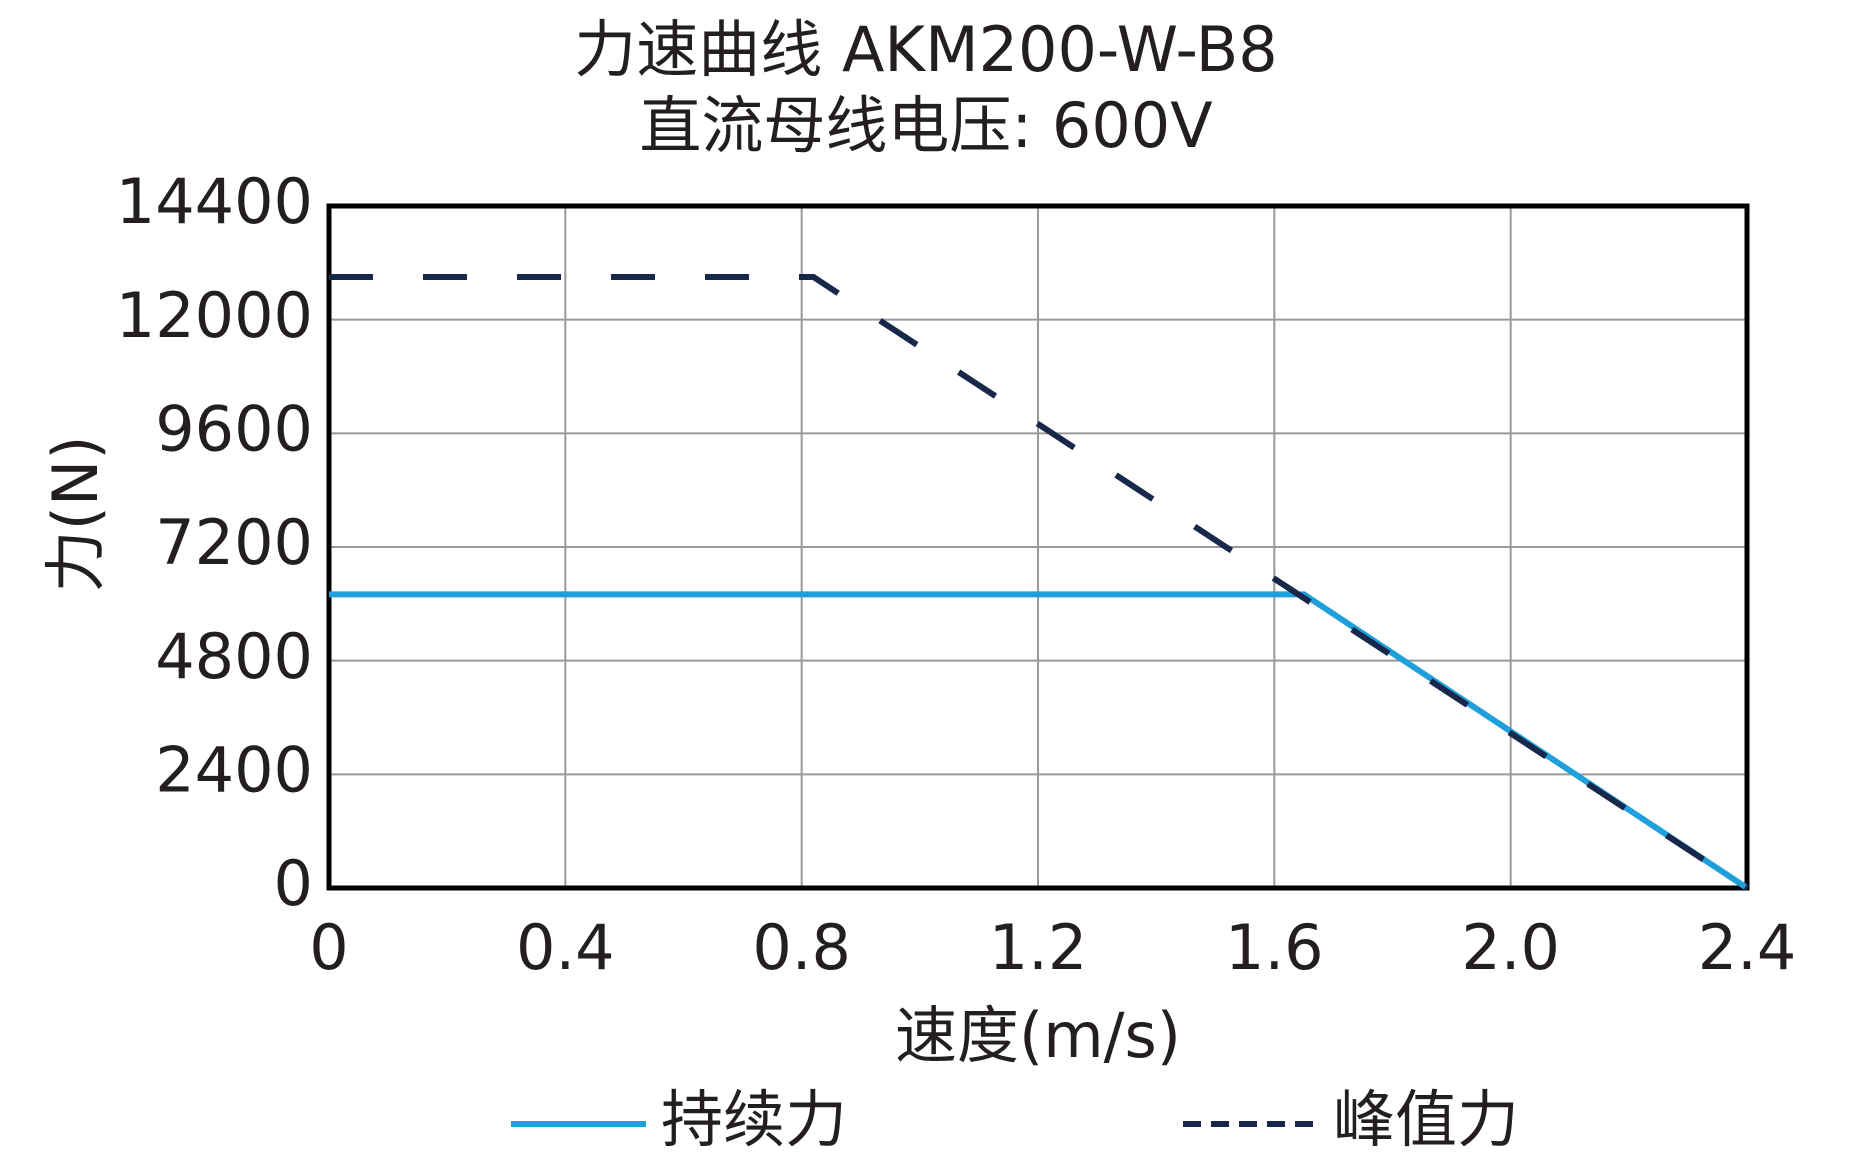 The image size is (1852, 1168). I want to click on legend-label: 峰值力, so click(1426, 1119).